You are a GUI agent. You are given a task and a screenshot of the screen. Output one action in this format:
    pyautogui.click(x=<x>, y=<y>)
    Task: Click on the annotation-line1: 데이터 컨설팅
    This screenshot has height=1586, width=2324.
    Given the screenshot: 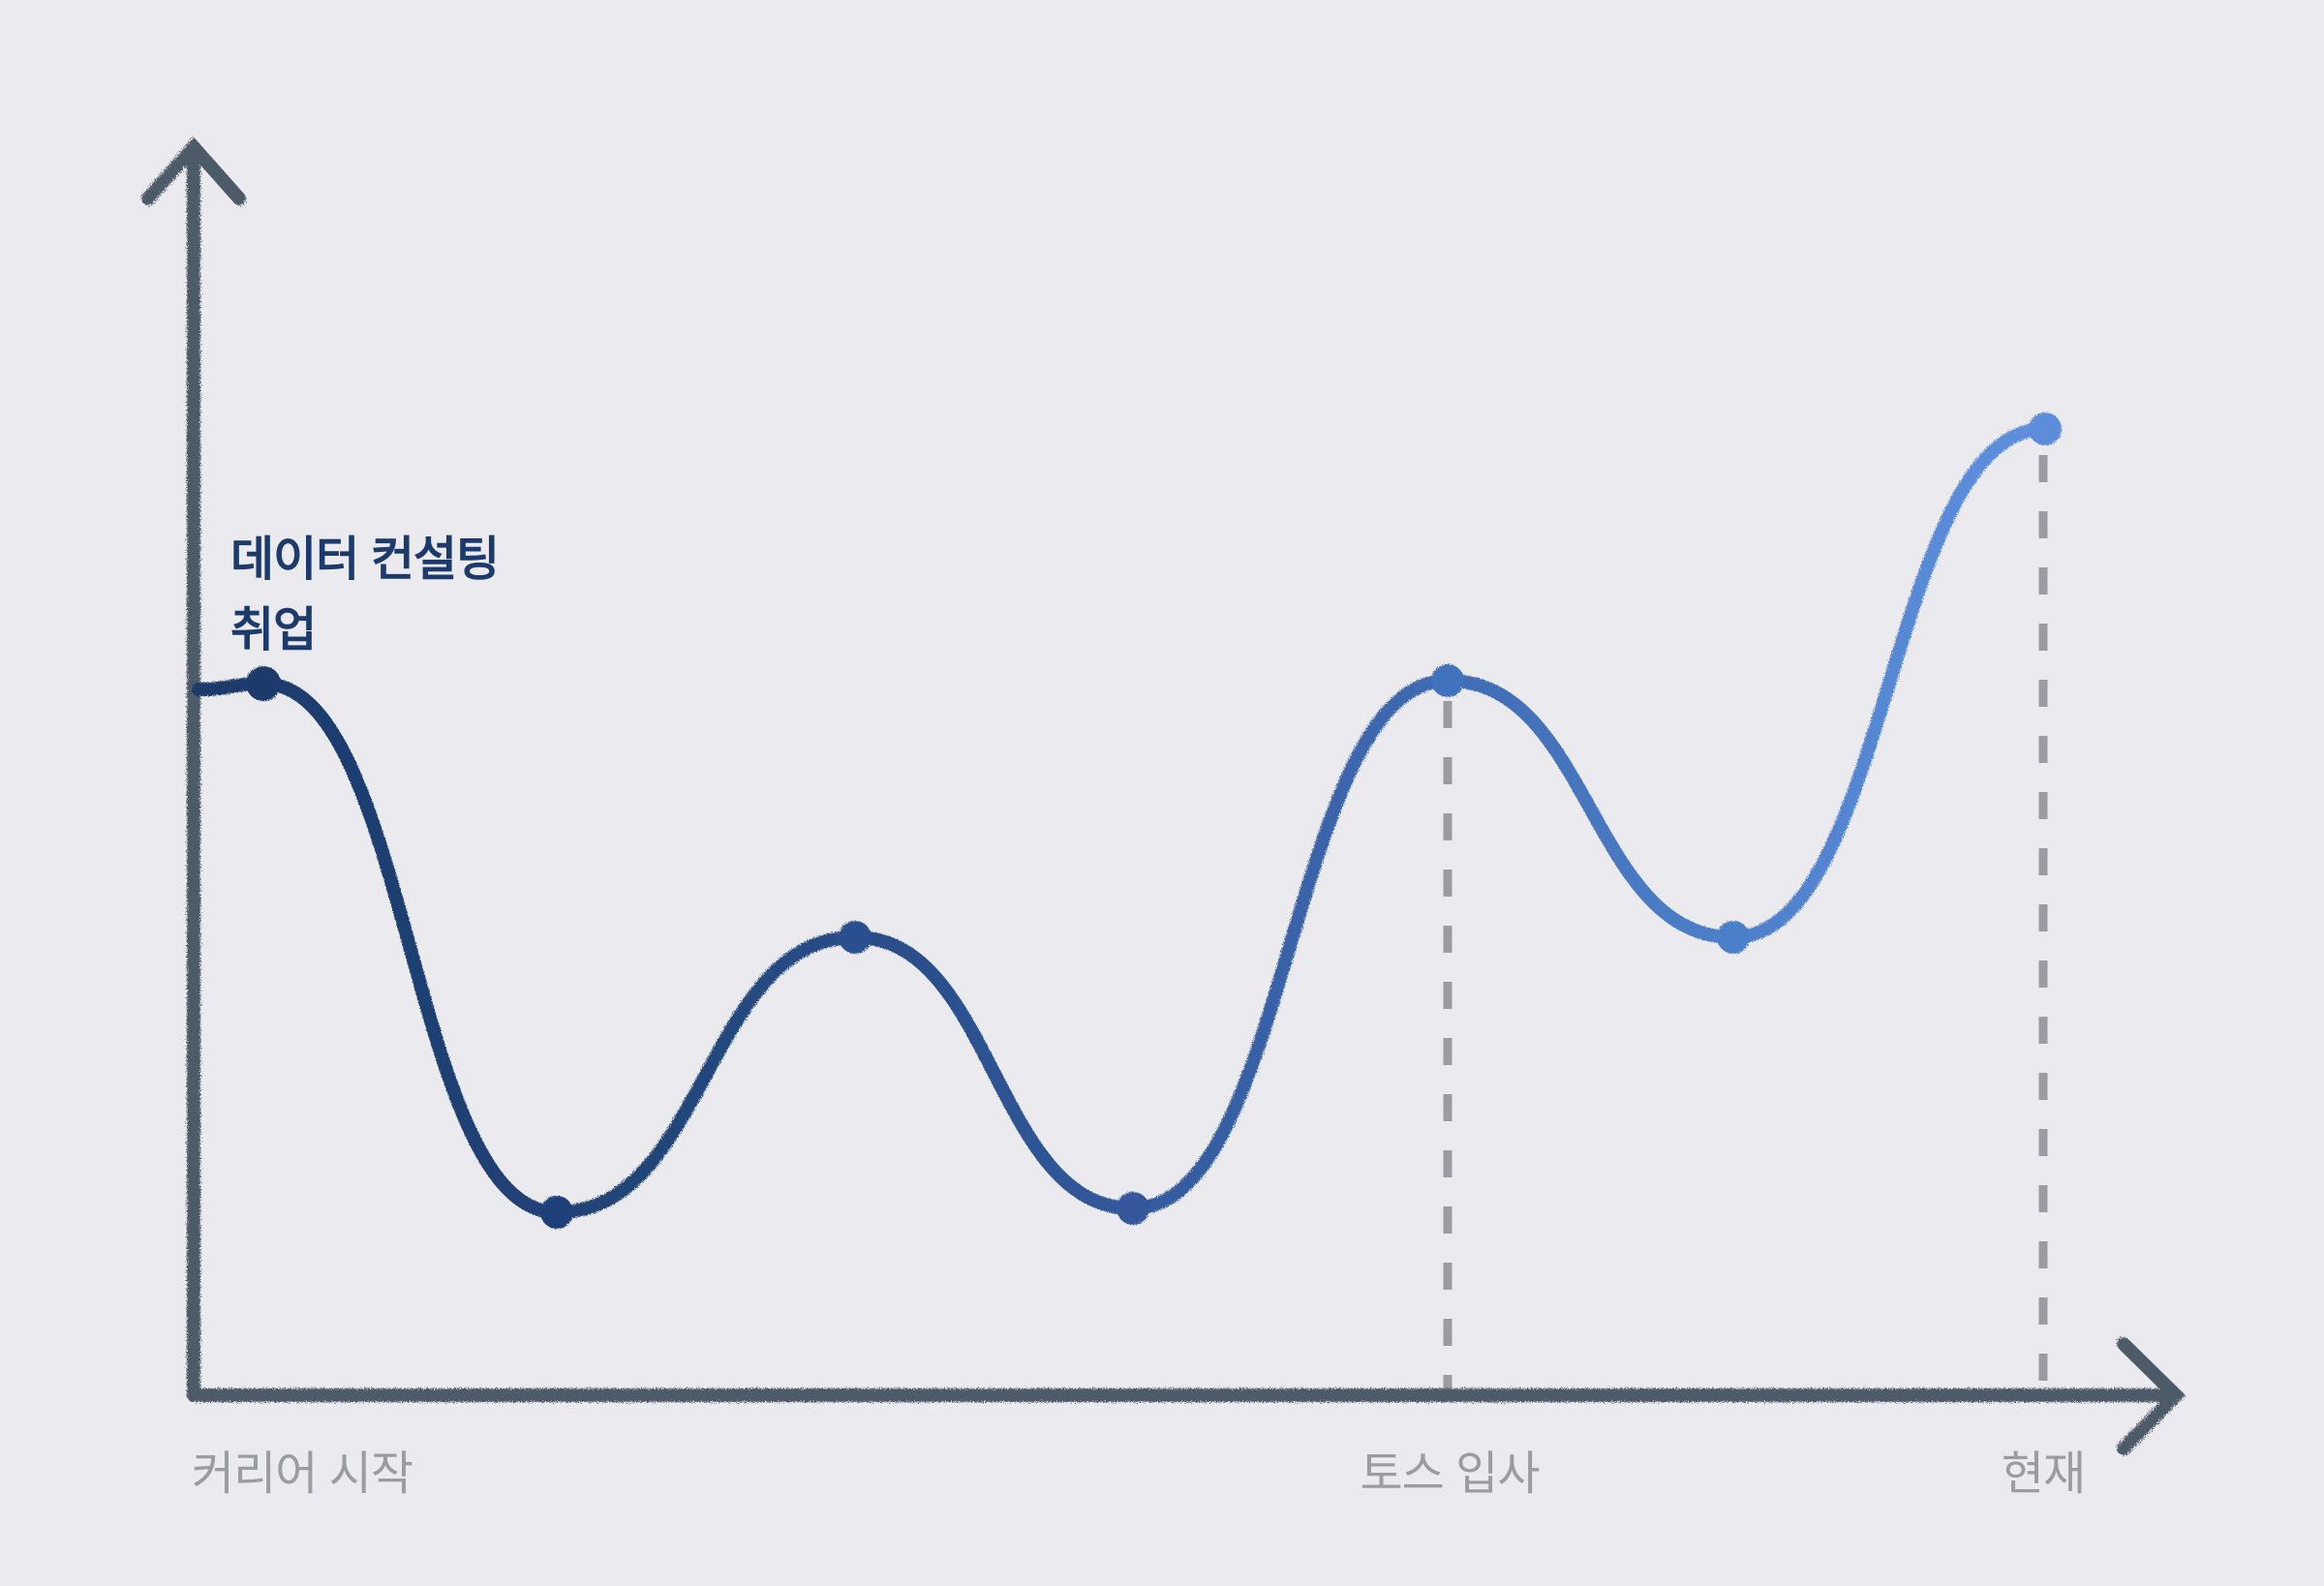 What is the action you would take?
    pyautogui.click(x=365, y=560)
    